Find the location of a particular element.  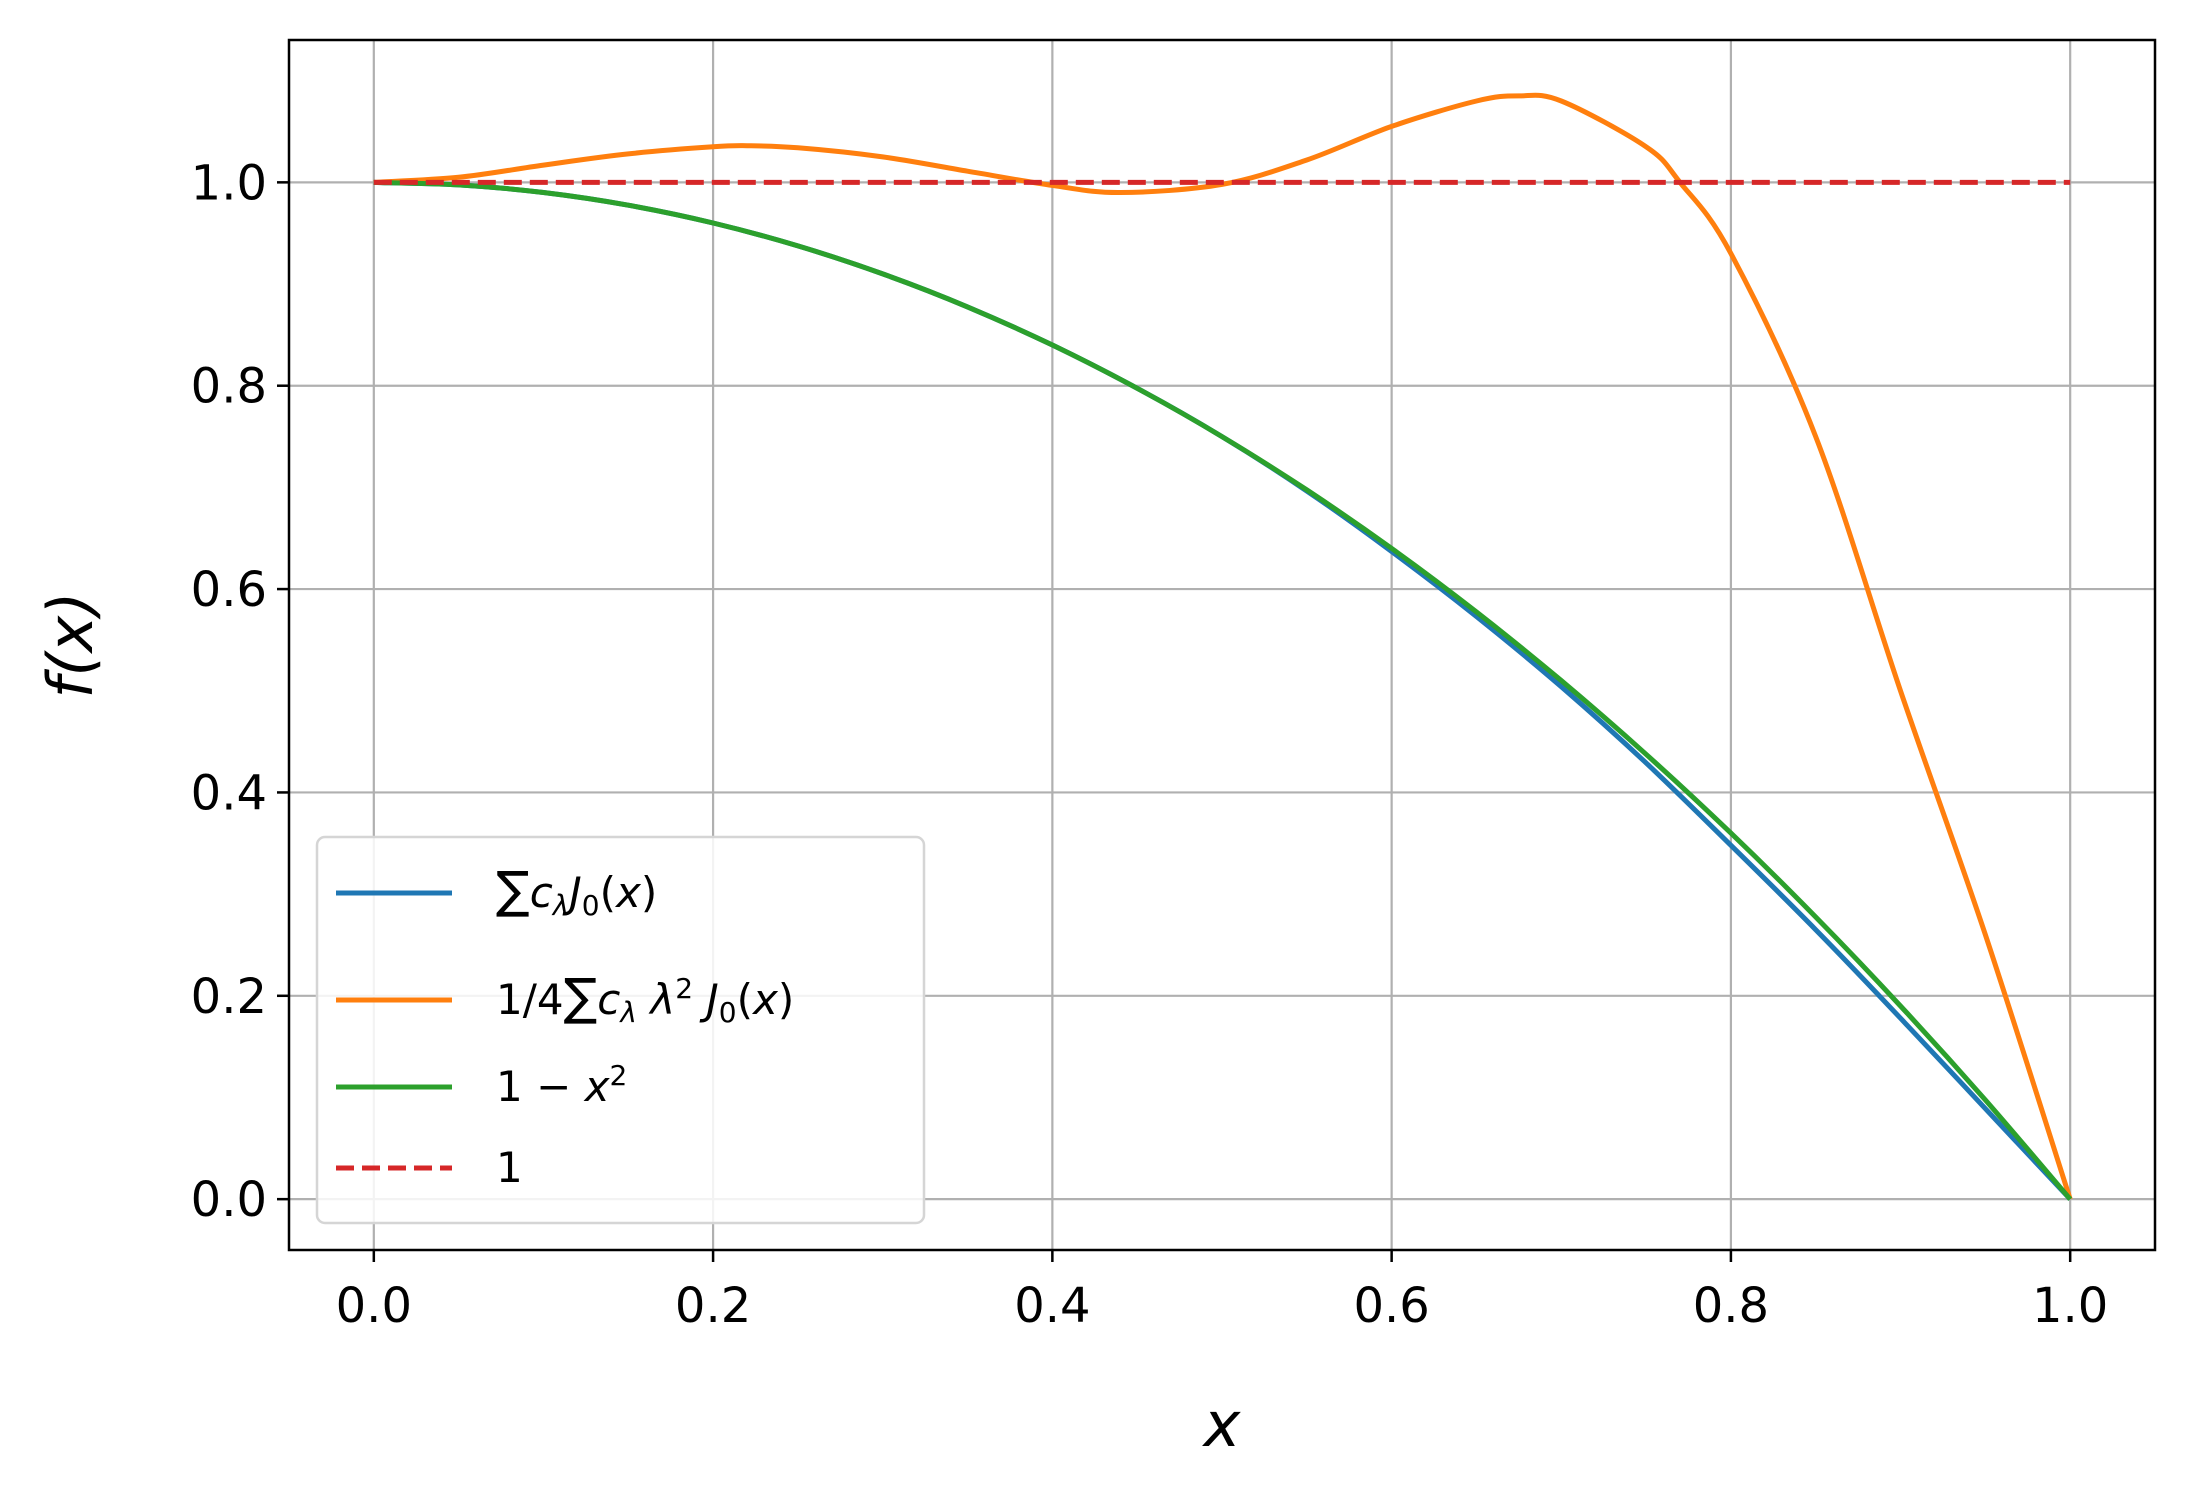

y-tick-label: 1.0 is located at coordinates (229, 183).